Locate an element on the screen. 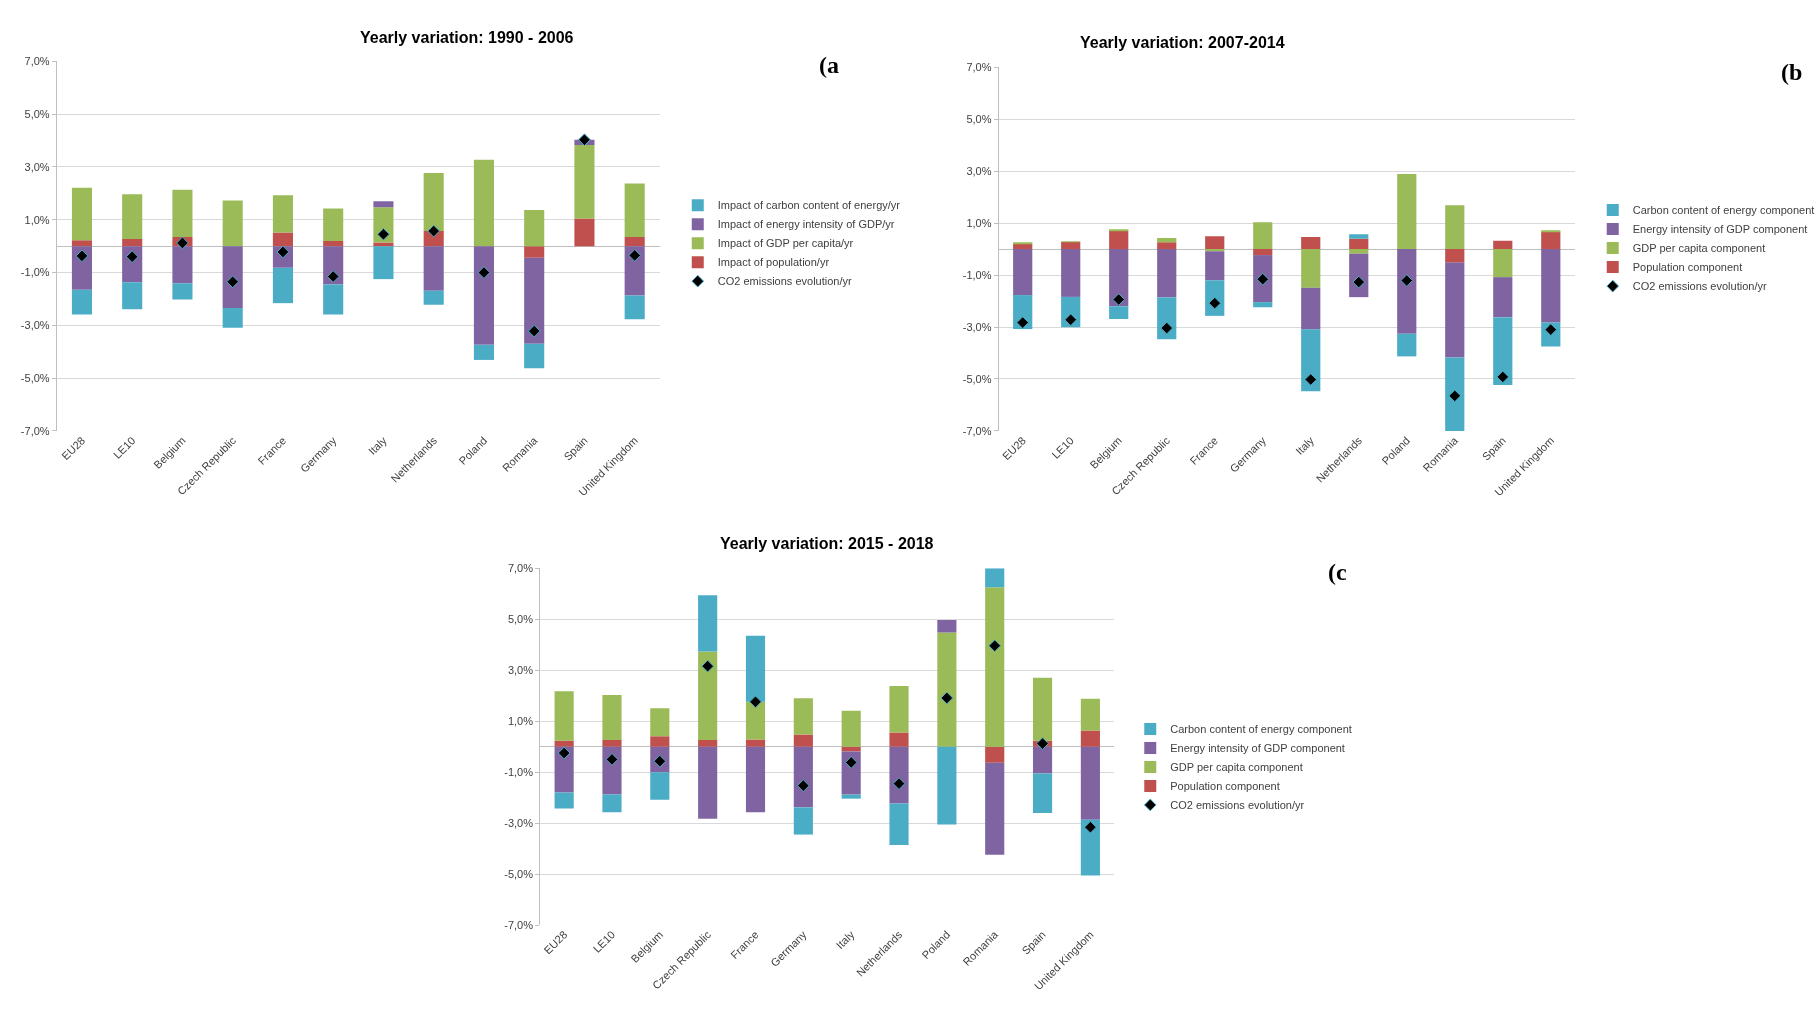  y-tick-label: 7,0% is located at coordinates (520, 568).